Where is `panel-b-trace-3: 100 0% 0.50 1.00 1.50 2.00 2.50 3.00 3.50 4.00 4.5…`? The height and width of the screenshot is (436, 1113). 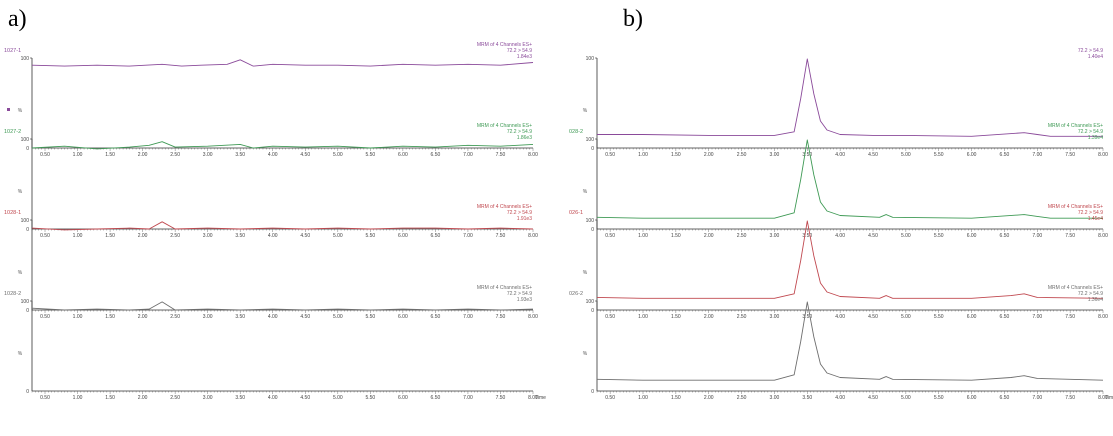 panel-b-trace-3: 100 0% 0.50 1.00 1.50 2.00 2.50 3.00 3.50 4.00 4.5… is located at coordinates (838, 262).